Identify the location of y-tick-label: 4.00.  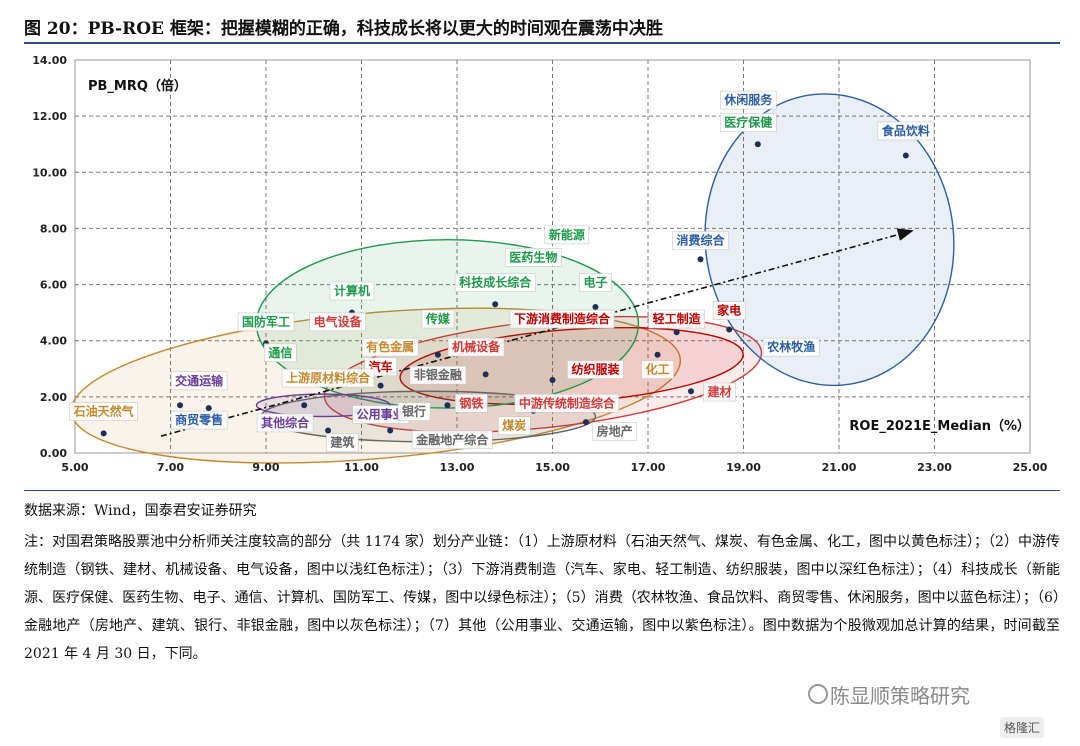
(53, 341).